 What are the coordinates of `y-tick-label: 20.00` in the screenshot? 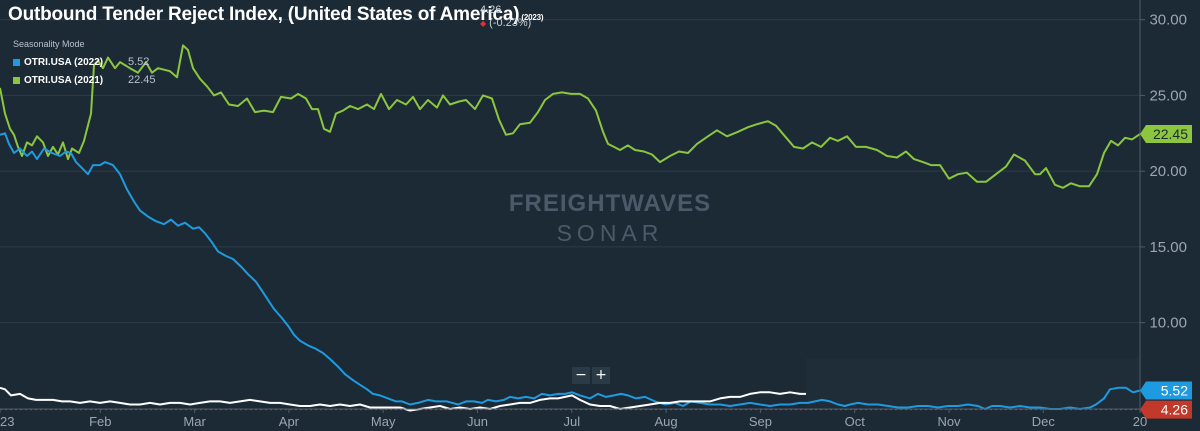 It's located at (1168, 171).